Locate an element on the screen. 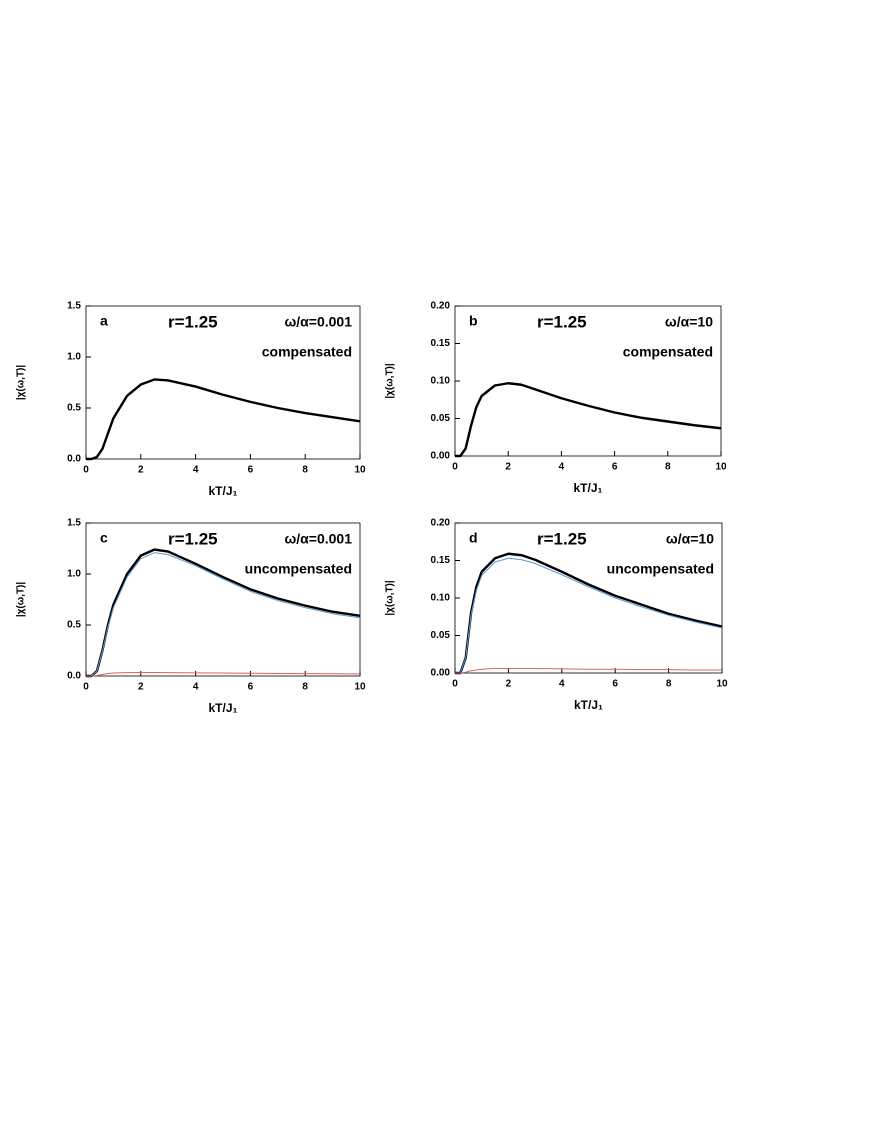 This screenshot has height=1144, width=872. panel-label: a is located at coordinates (104, 321).